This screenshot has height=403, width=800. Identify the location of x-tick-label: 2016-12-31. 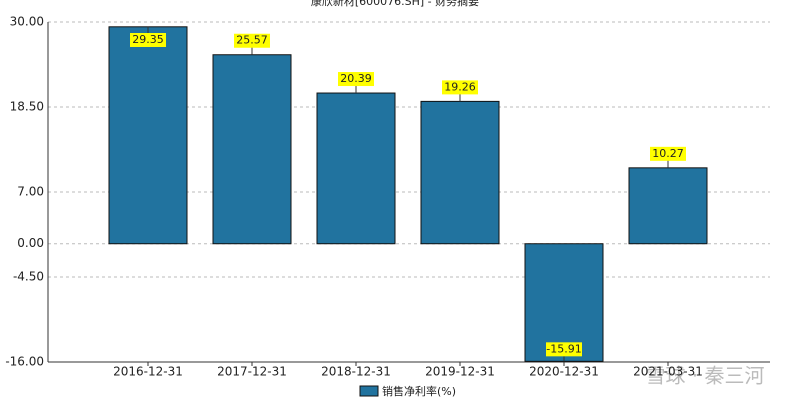
(148, 372).